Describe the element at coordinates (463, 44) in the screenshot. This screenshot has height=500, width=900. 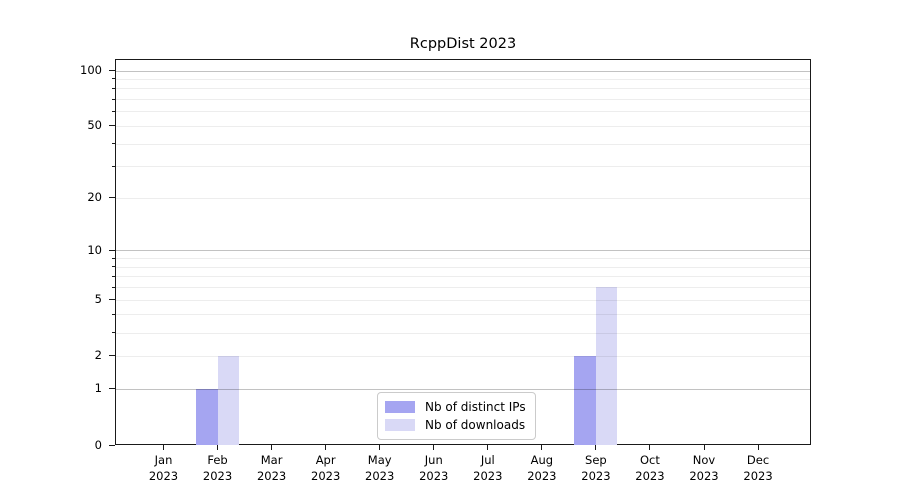
I see `chart-title: RcppDist 2023` at that location.